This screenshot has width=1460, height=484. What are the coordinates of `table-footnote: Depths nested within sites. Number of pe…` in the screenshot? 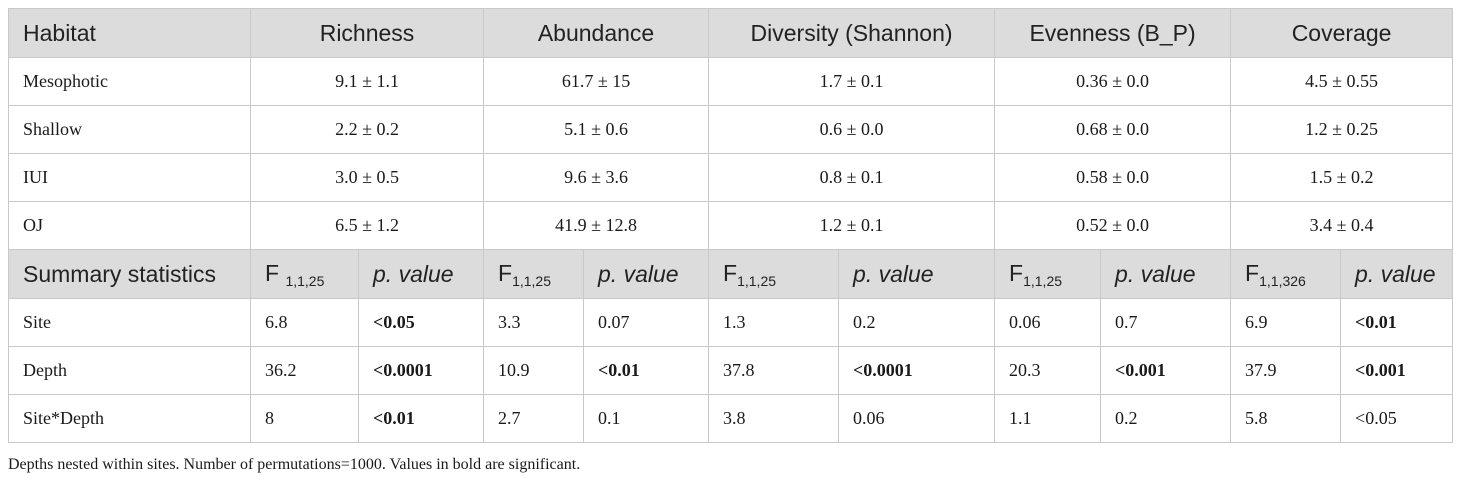 It's located at (294, 464).